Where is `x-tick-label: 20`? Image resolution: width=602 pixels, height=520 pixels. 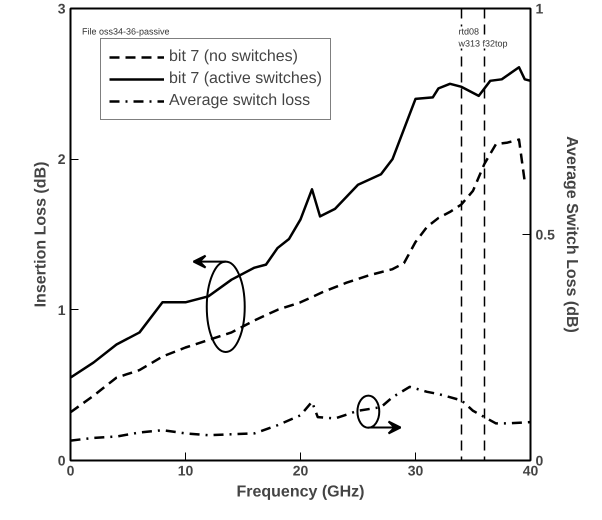 x-tick-label: 20 is located at coordinates (300, 470).